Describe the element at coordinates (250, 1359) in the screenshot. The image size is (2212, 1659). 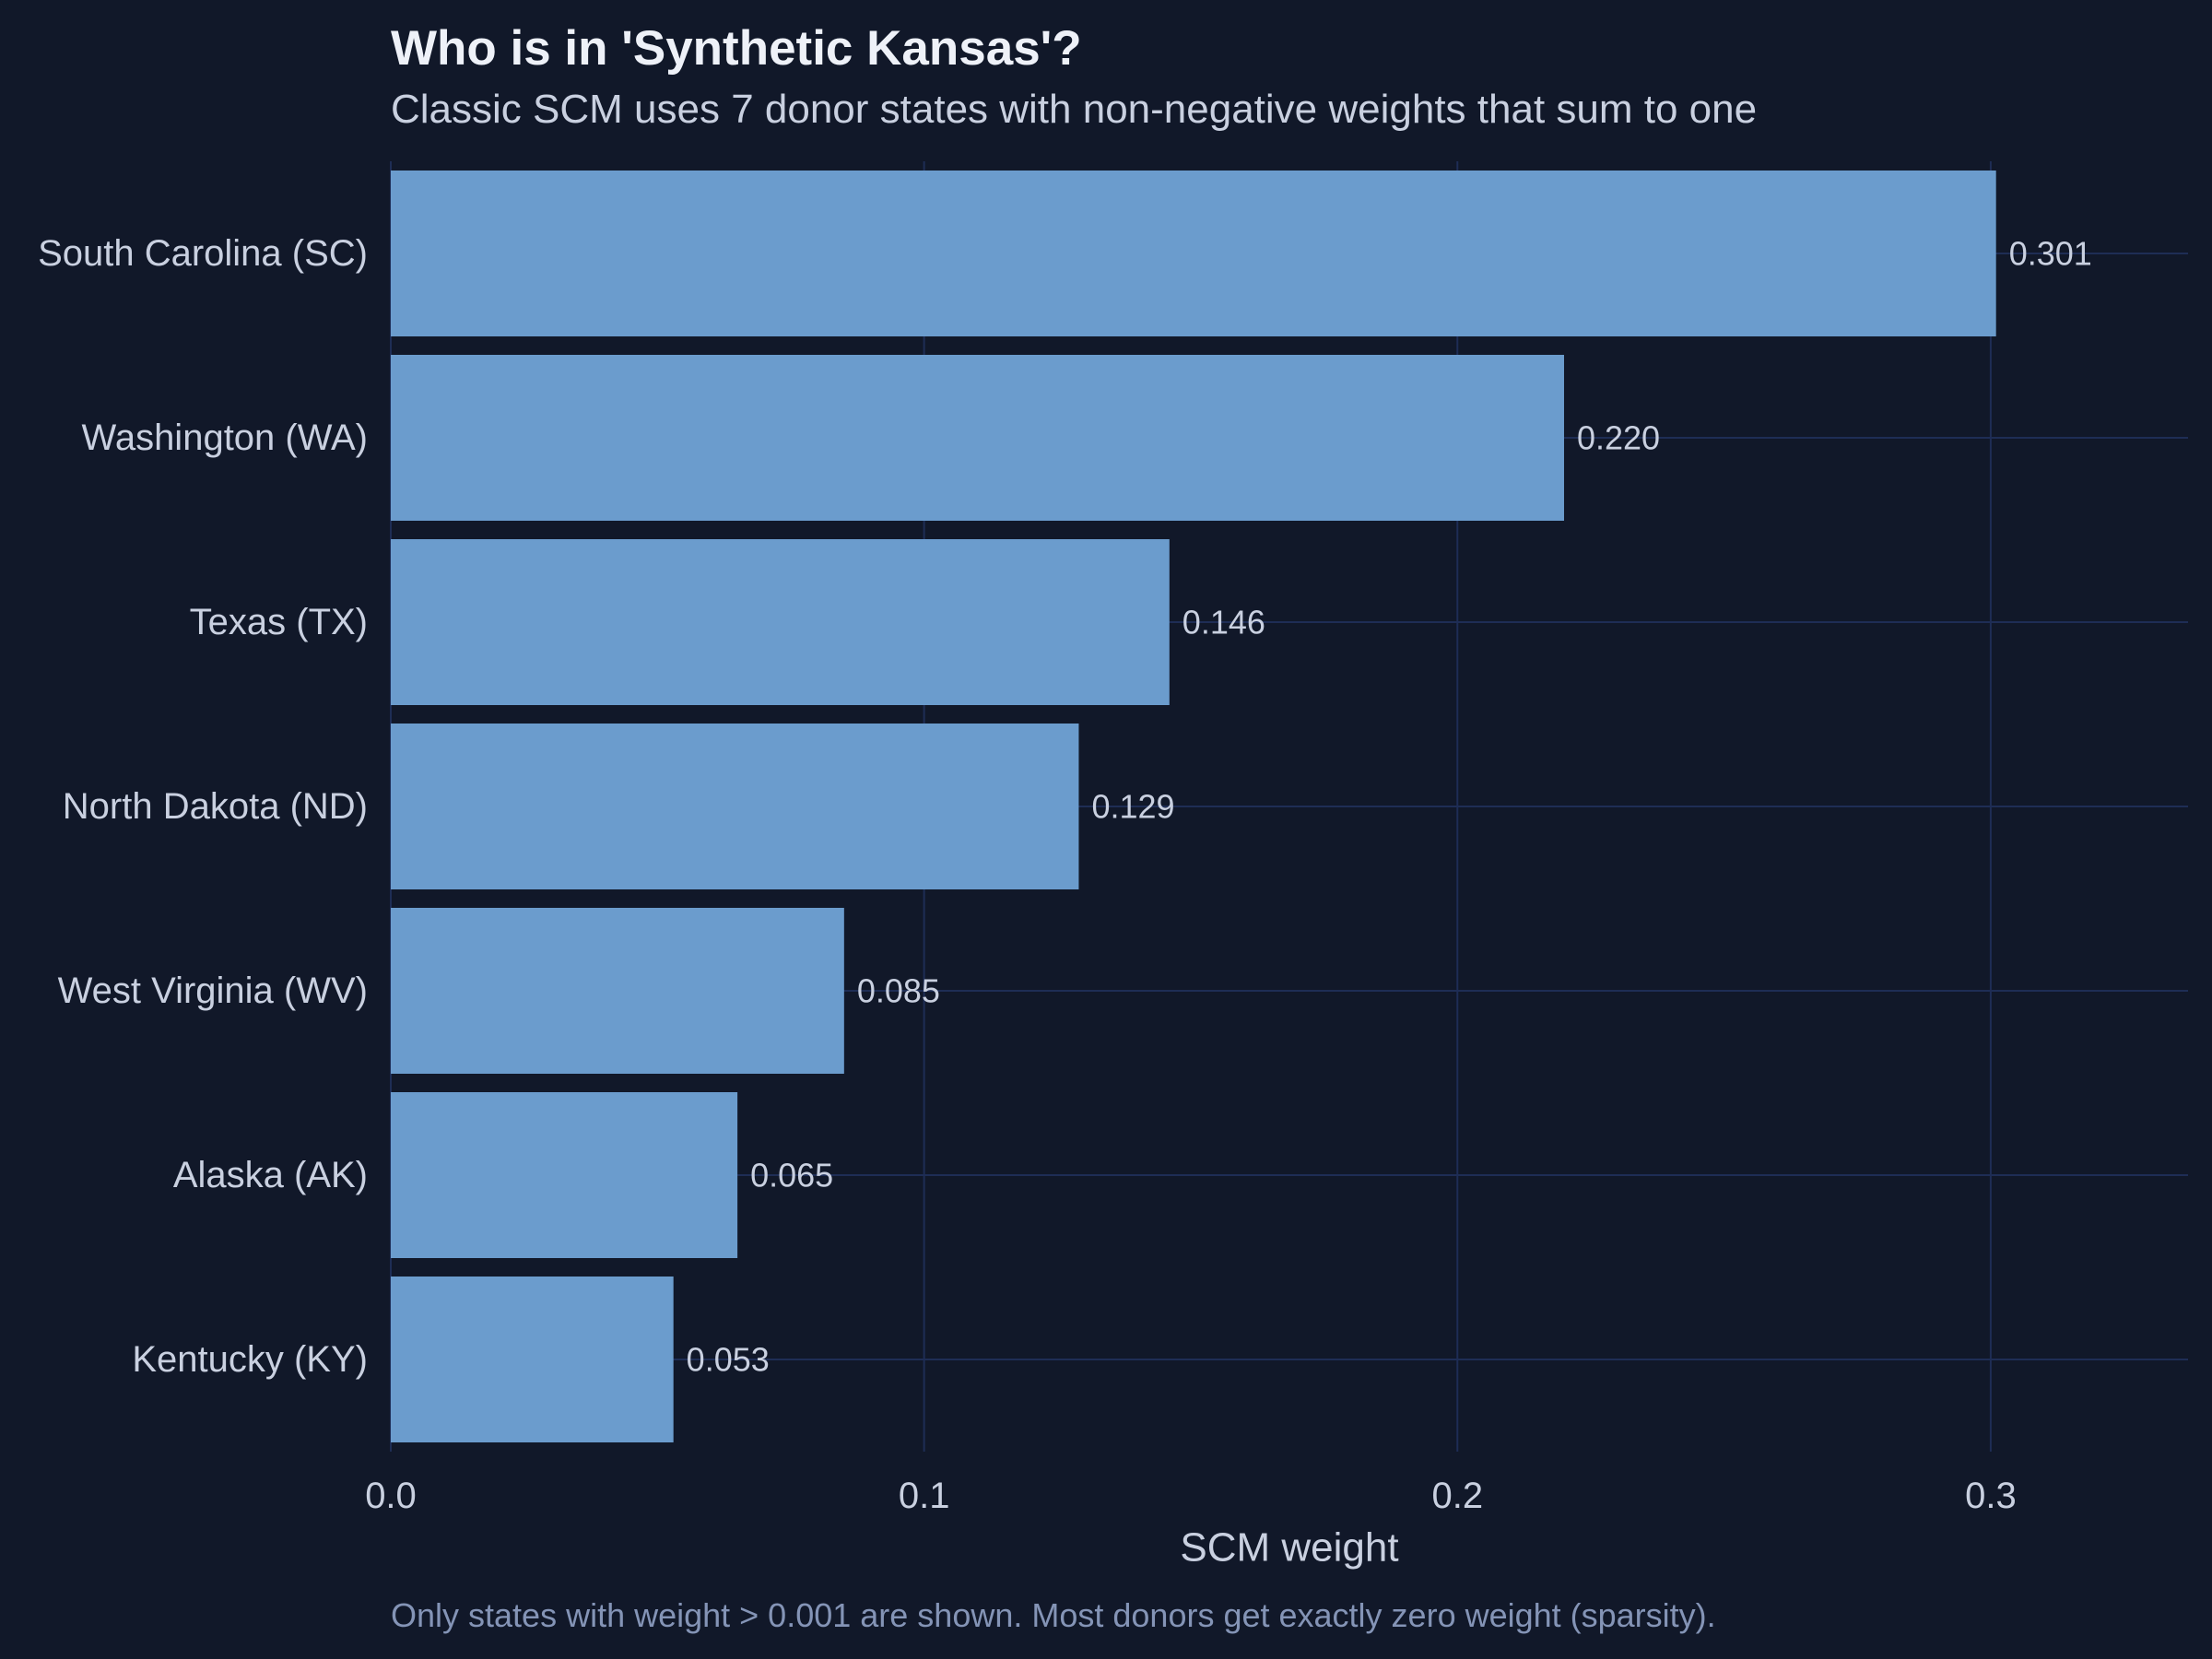
I see `category-label: Kentucky (KY)` at that location.